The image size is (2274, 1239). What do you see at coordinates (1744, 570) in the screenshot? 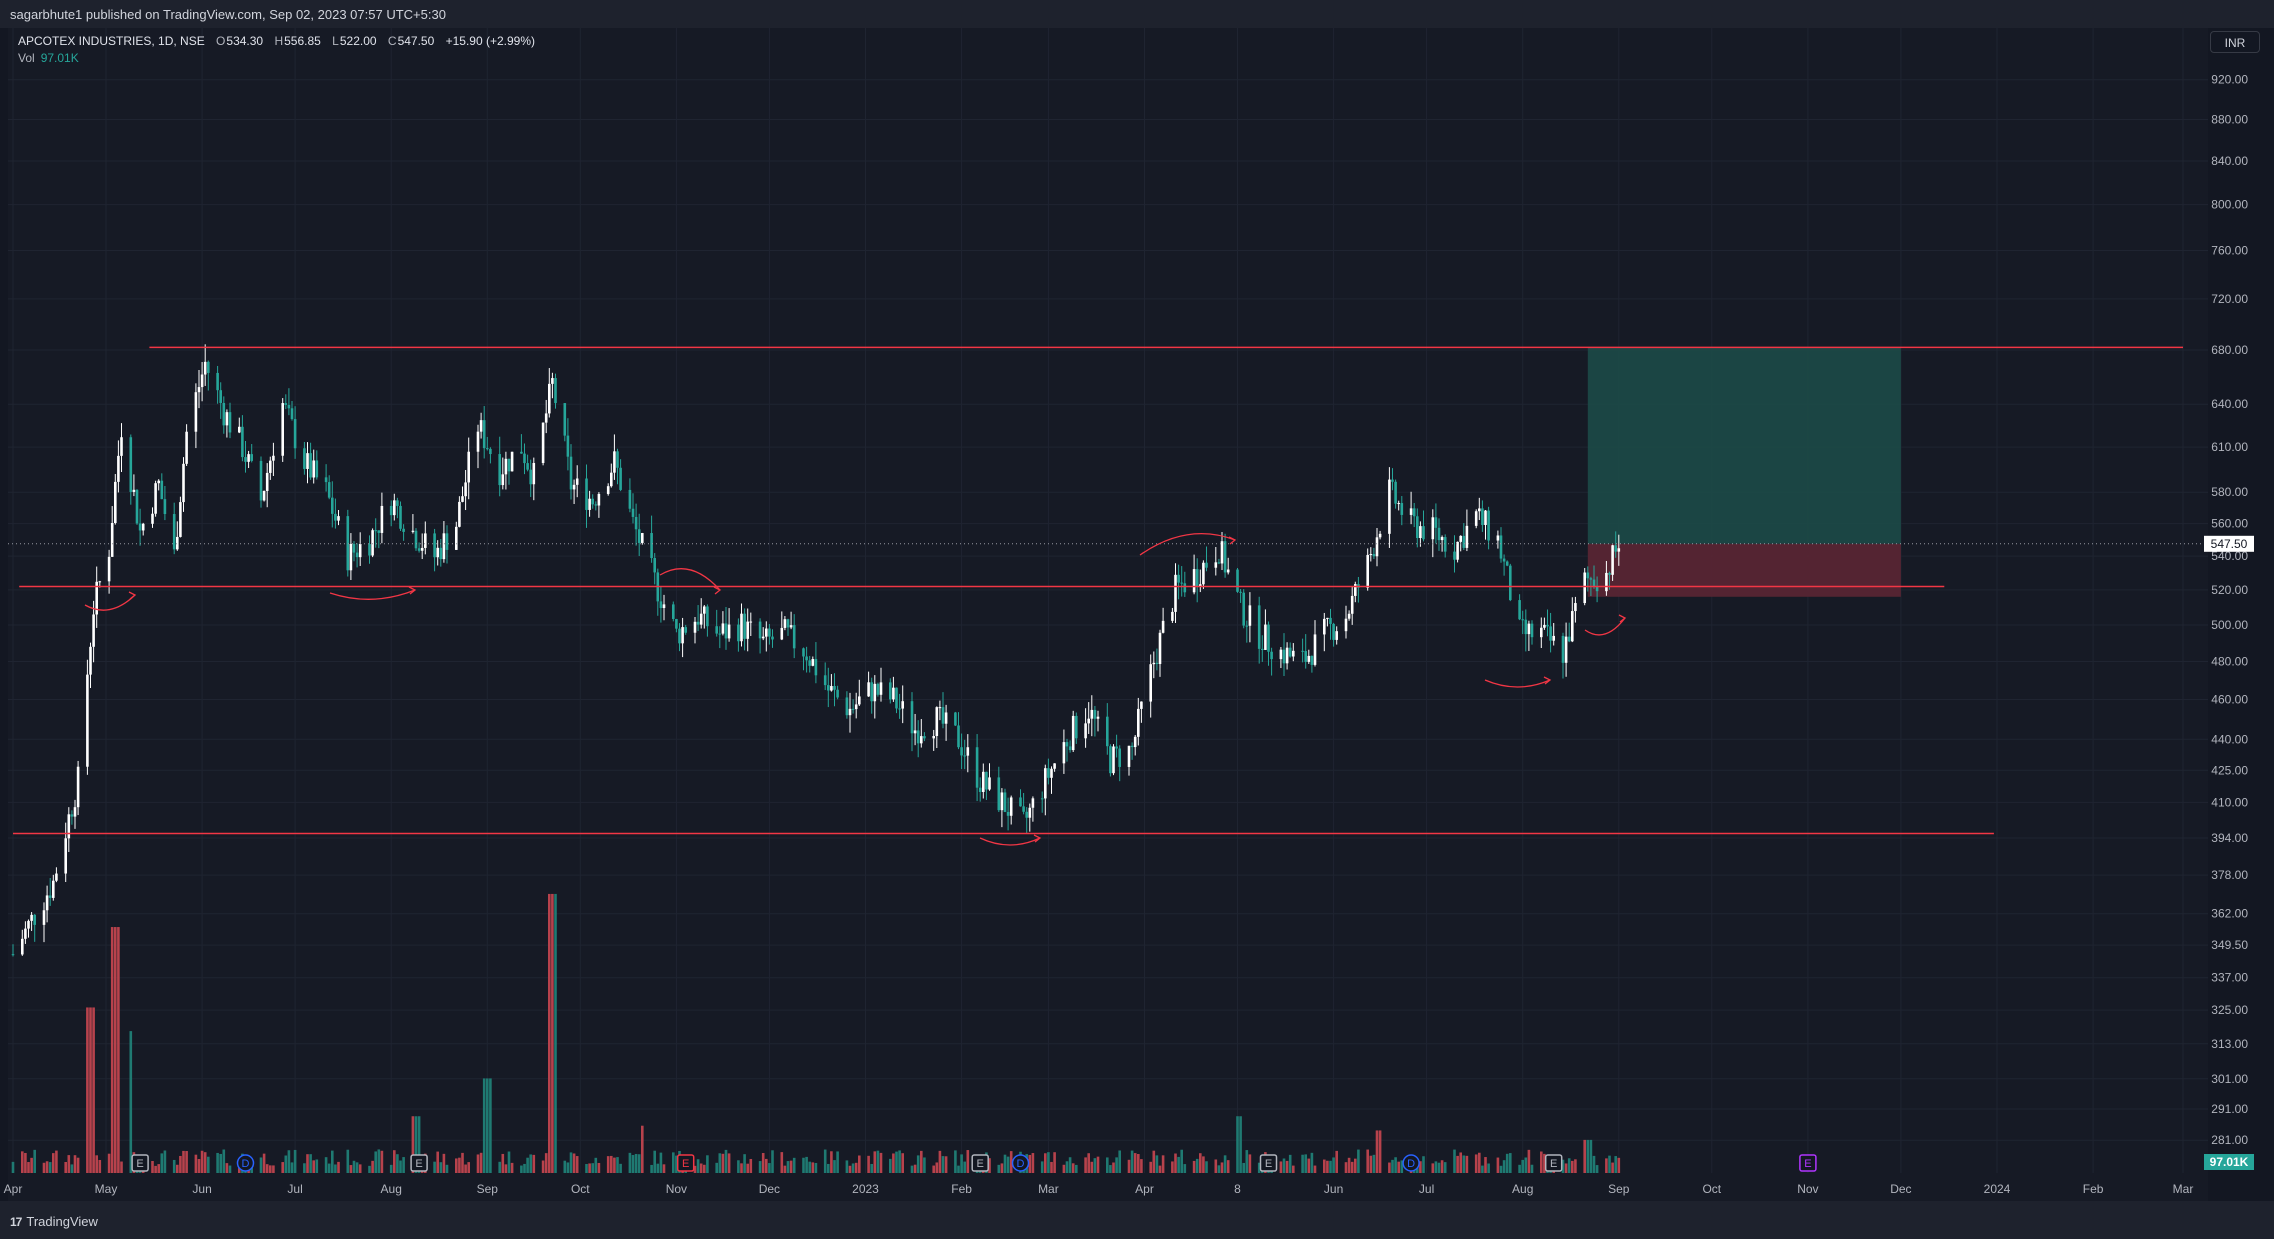
I see `stop-zone` at bounding box center [1744, 570].